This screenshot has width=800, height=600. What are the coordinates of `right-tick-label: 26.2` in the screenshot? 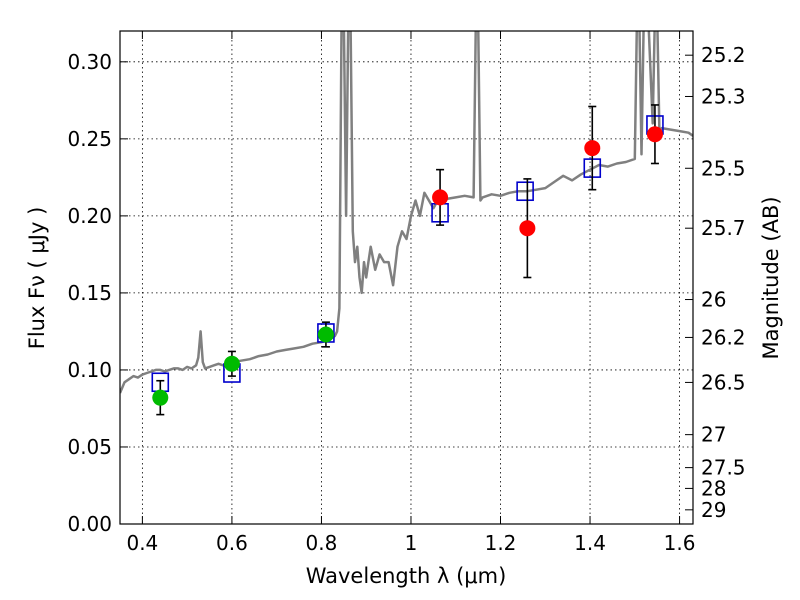 It's located at (723, 337).